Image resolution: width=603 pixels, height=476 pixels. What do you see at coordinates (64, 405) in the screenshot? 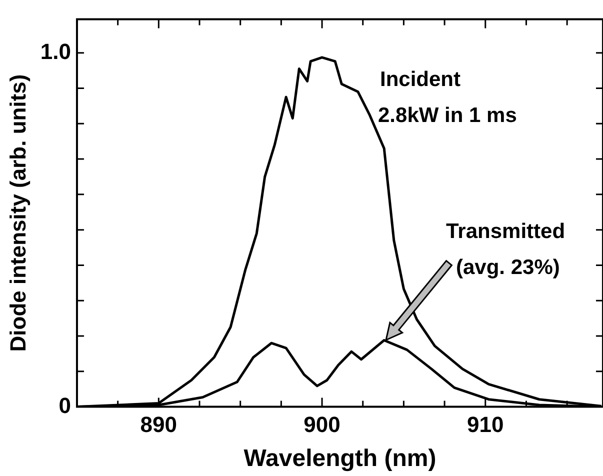
I see `y-tick-label: 0` at bounding box center [64, 405].